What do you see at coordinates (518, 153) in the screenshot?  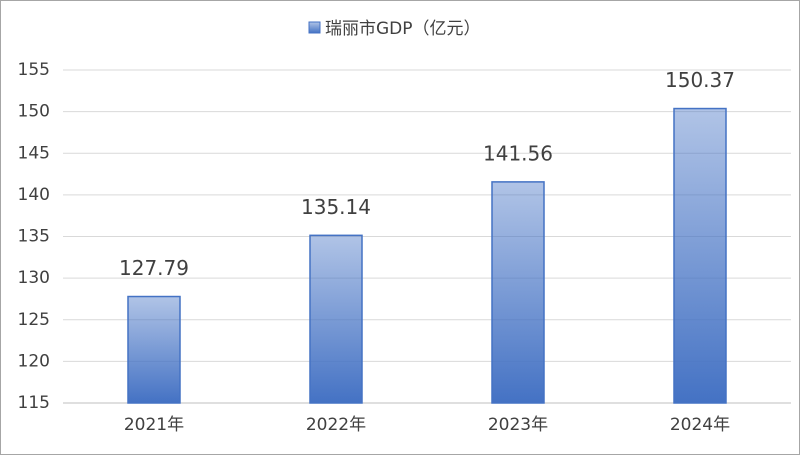 I see `data-label: 141.56` at bounding box center [518, 153].